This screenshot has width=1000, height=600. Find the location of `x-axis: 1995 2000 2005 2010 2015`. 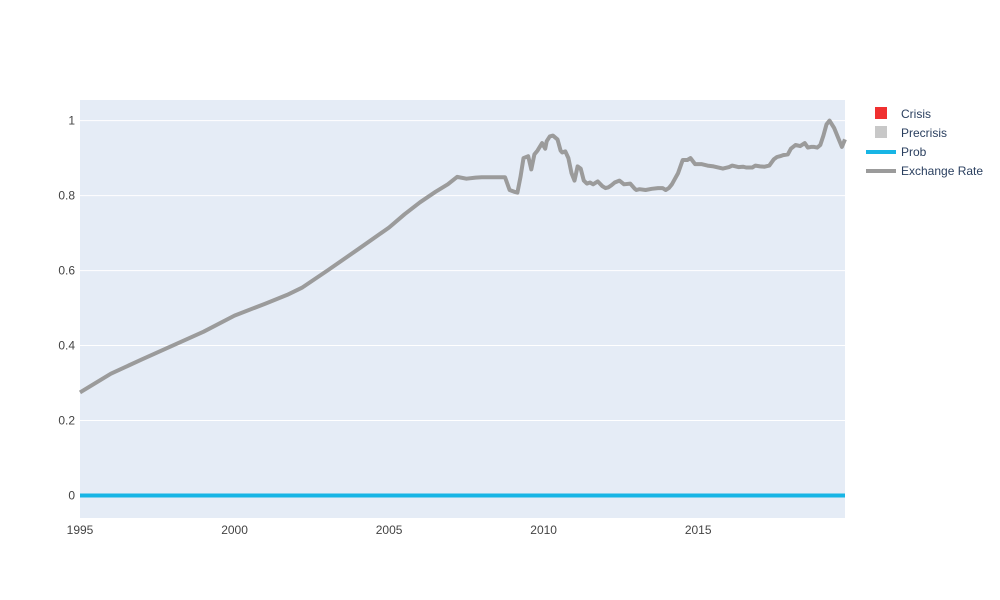

x-axis: 1995 2000 2005 2010 2015 is located at coordinates (389, 530).